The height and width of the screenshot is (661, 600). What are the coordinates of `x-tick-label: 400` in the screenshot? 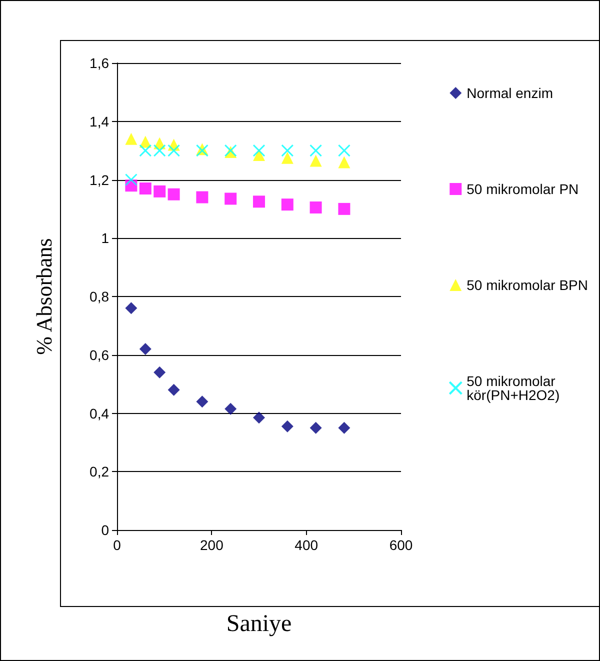 It's located at (306, 545).